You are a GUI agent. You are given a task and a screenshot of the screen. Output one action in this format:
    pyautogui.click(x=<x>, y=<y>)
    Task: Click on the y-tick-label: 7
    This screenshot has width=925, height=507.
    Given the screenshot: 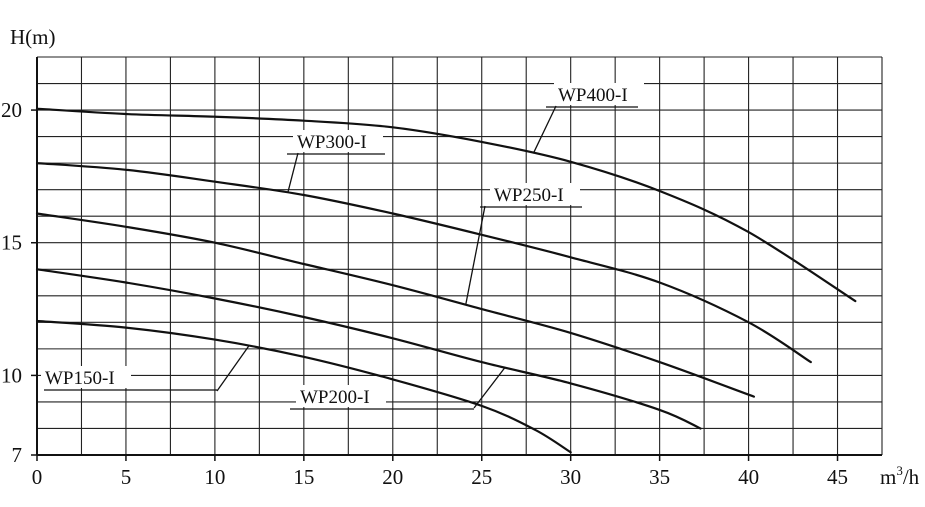 What is the action you would take?
    pyautogui.click(x=17, y=455)
    